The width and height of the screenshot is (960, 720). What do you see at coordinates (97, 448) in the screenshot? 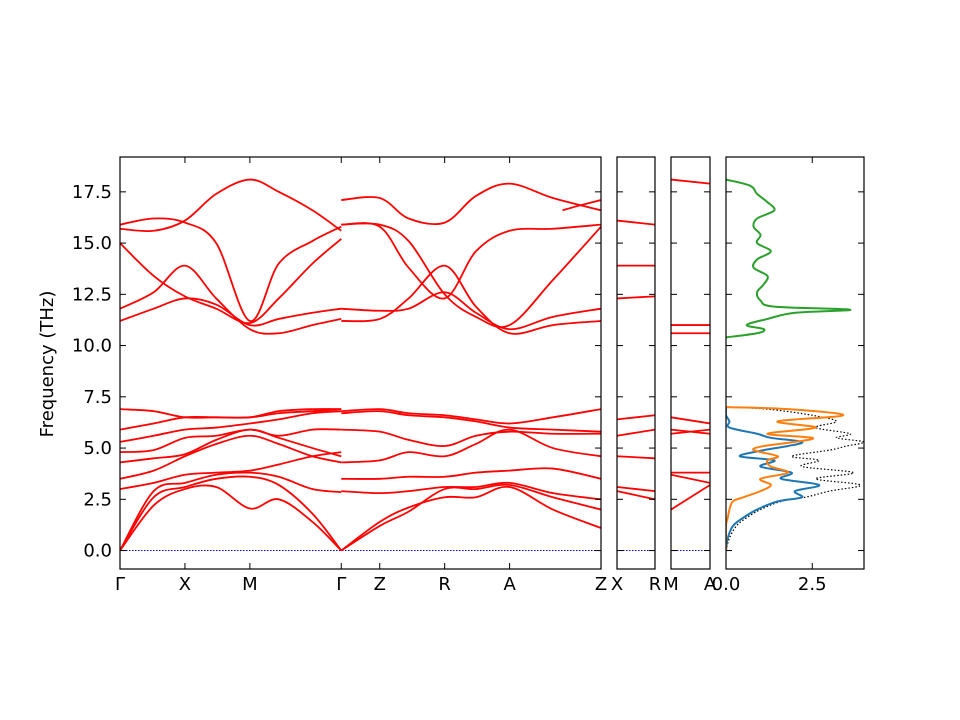
I see `y-tick-label: 5.0` at bounding box center [97, 448].